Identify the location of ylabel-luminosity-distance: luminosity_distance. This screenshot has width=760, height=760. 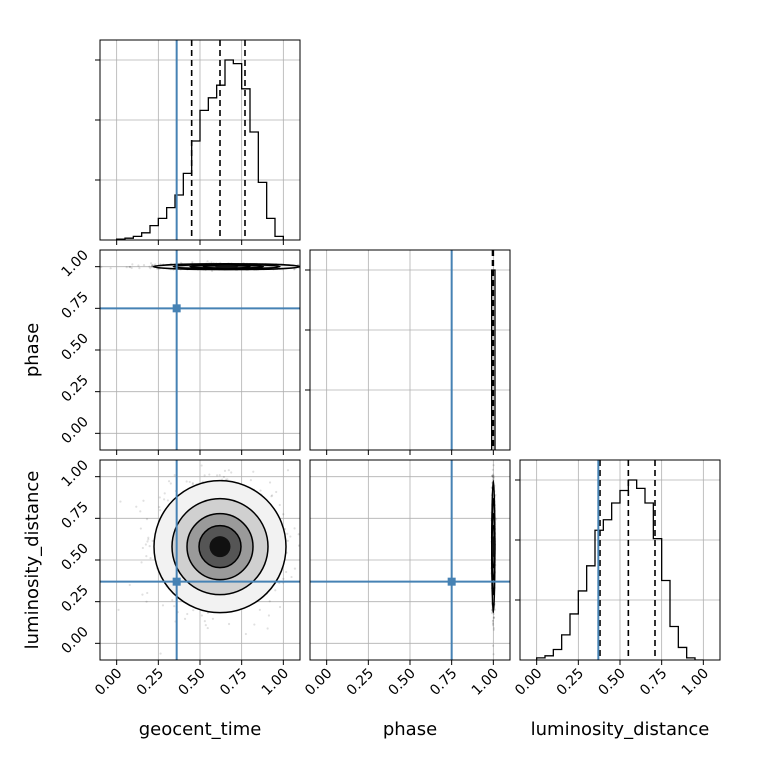
(32, 560).